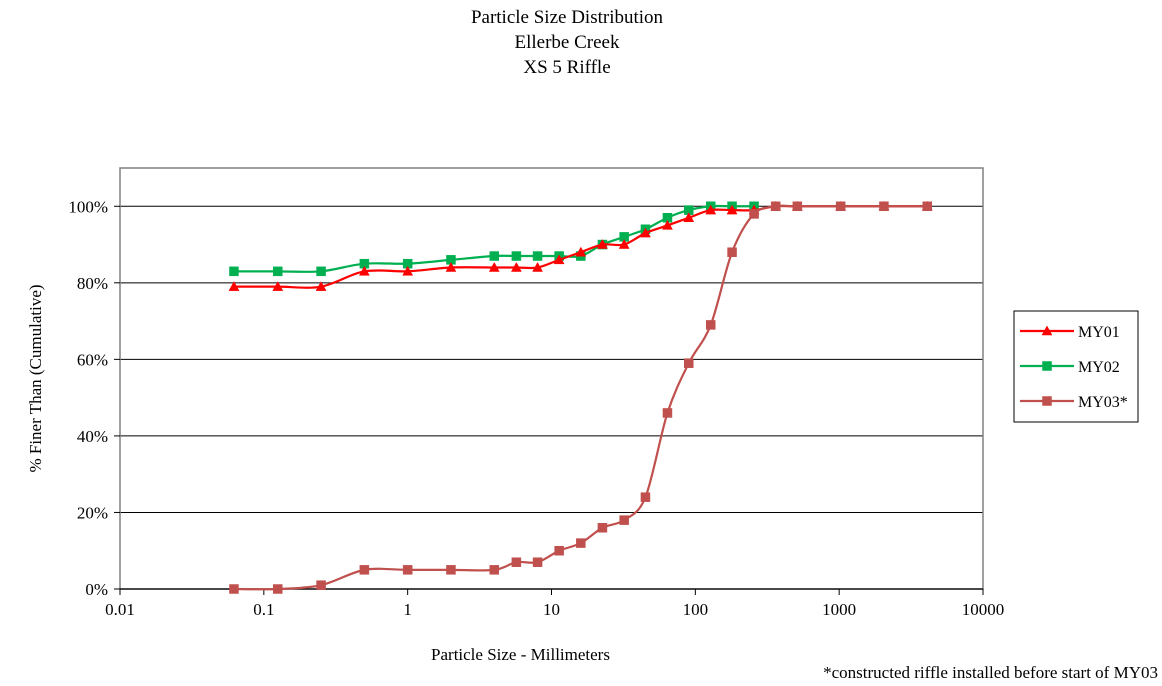 The image size is (1162, 686). What do you see at coordinates (566, 67) in the screenshot?
I see `chart-title-line-3: XS 5 Riffle` at bounding box center [566, 67].